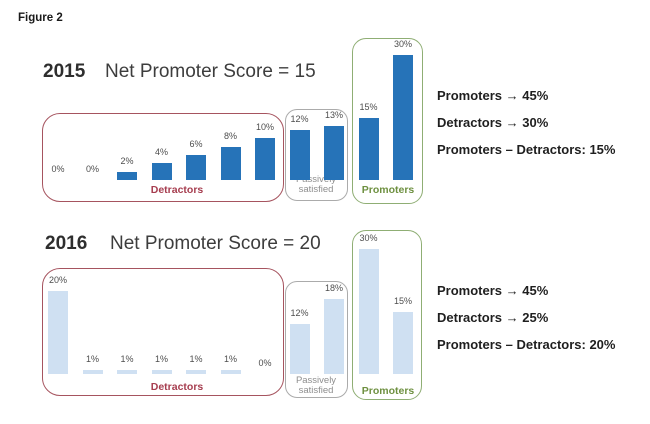 This screenshot has width=650, height=424. I want to click on summary-line: Promoters – Detractors: 20%, so click(526, 344).